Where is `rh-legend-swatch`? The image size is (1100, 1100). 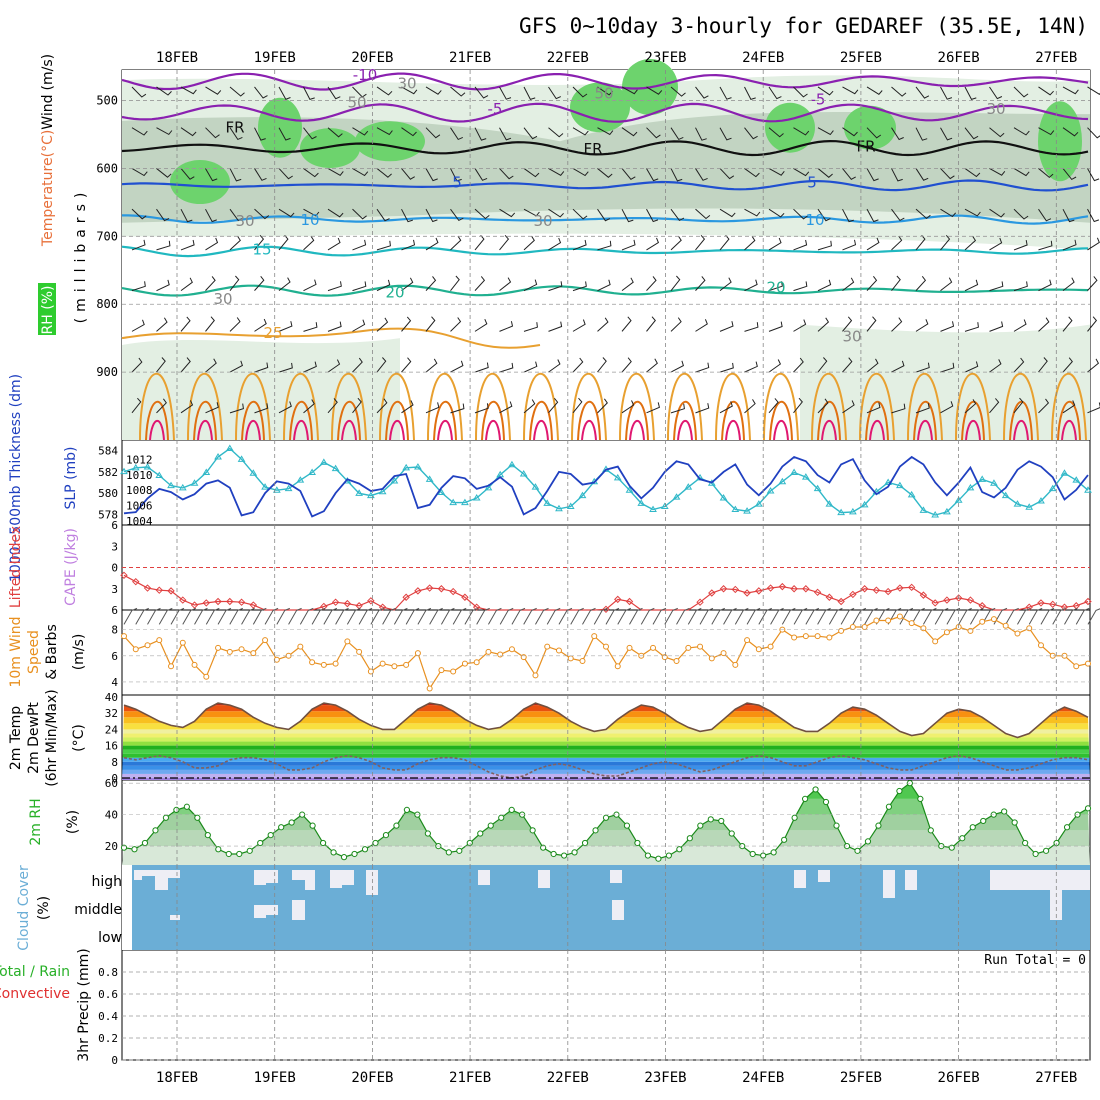 rh-legend-swatch is located at coordinates (47, 309).